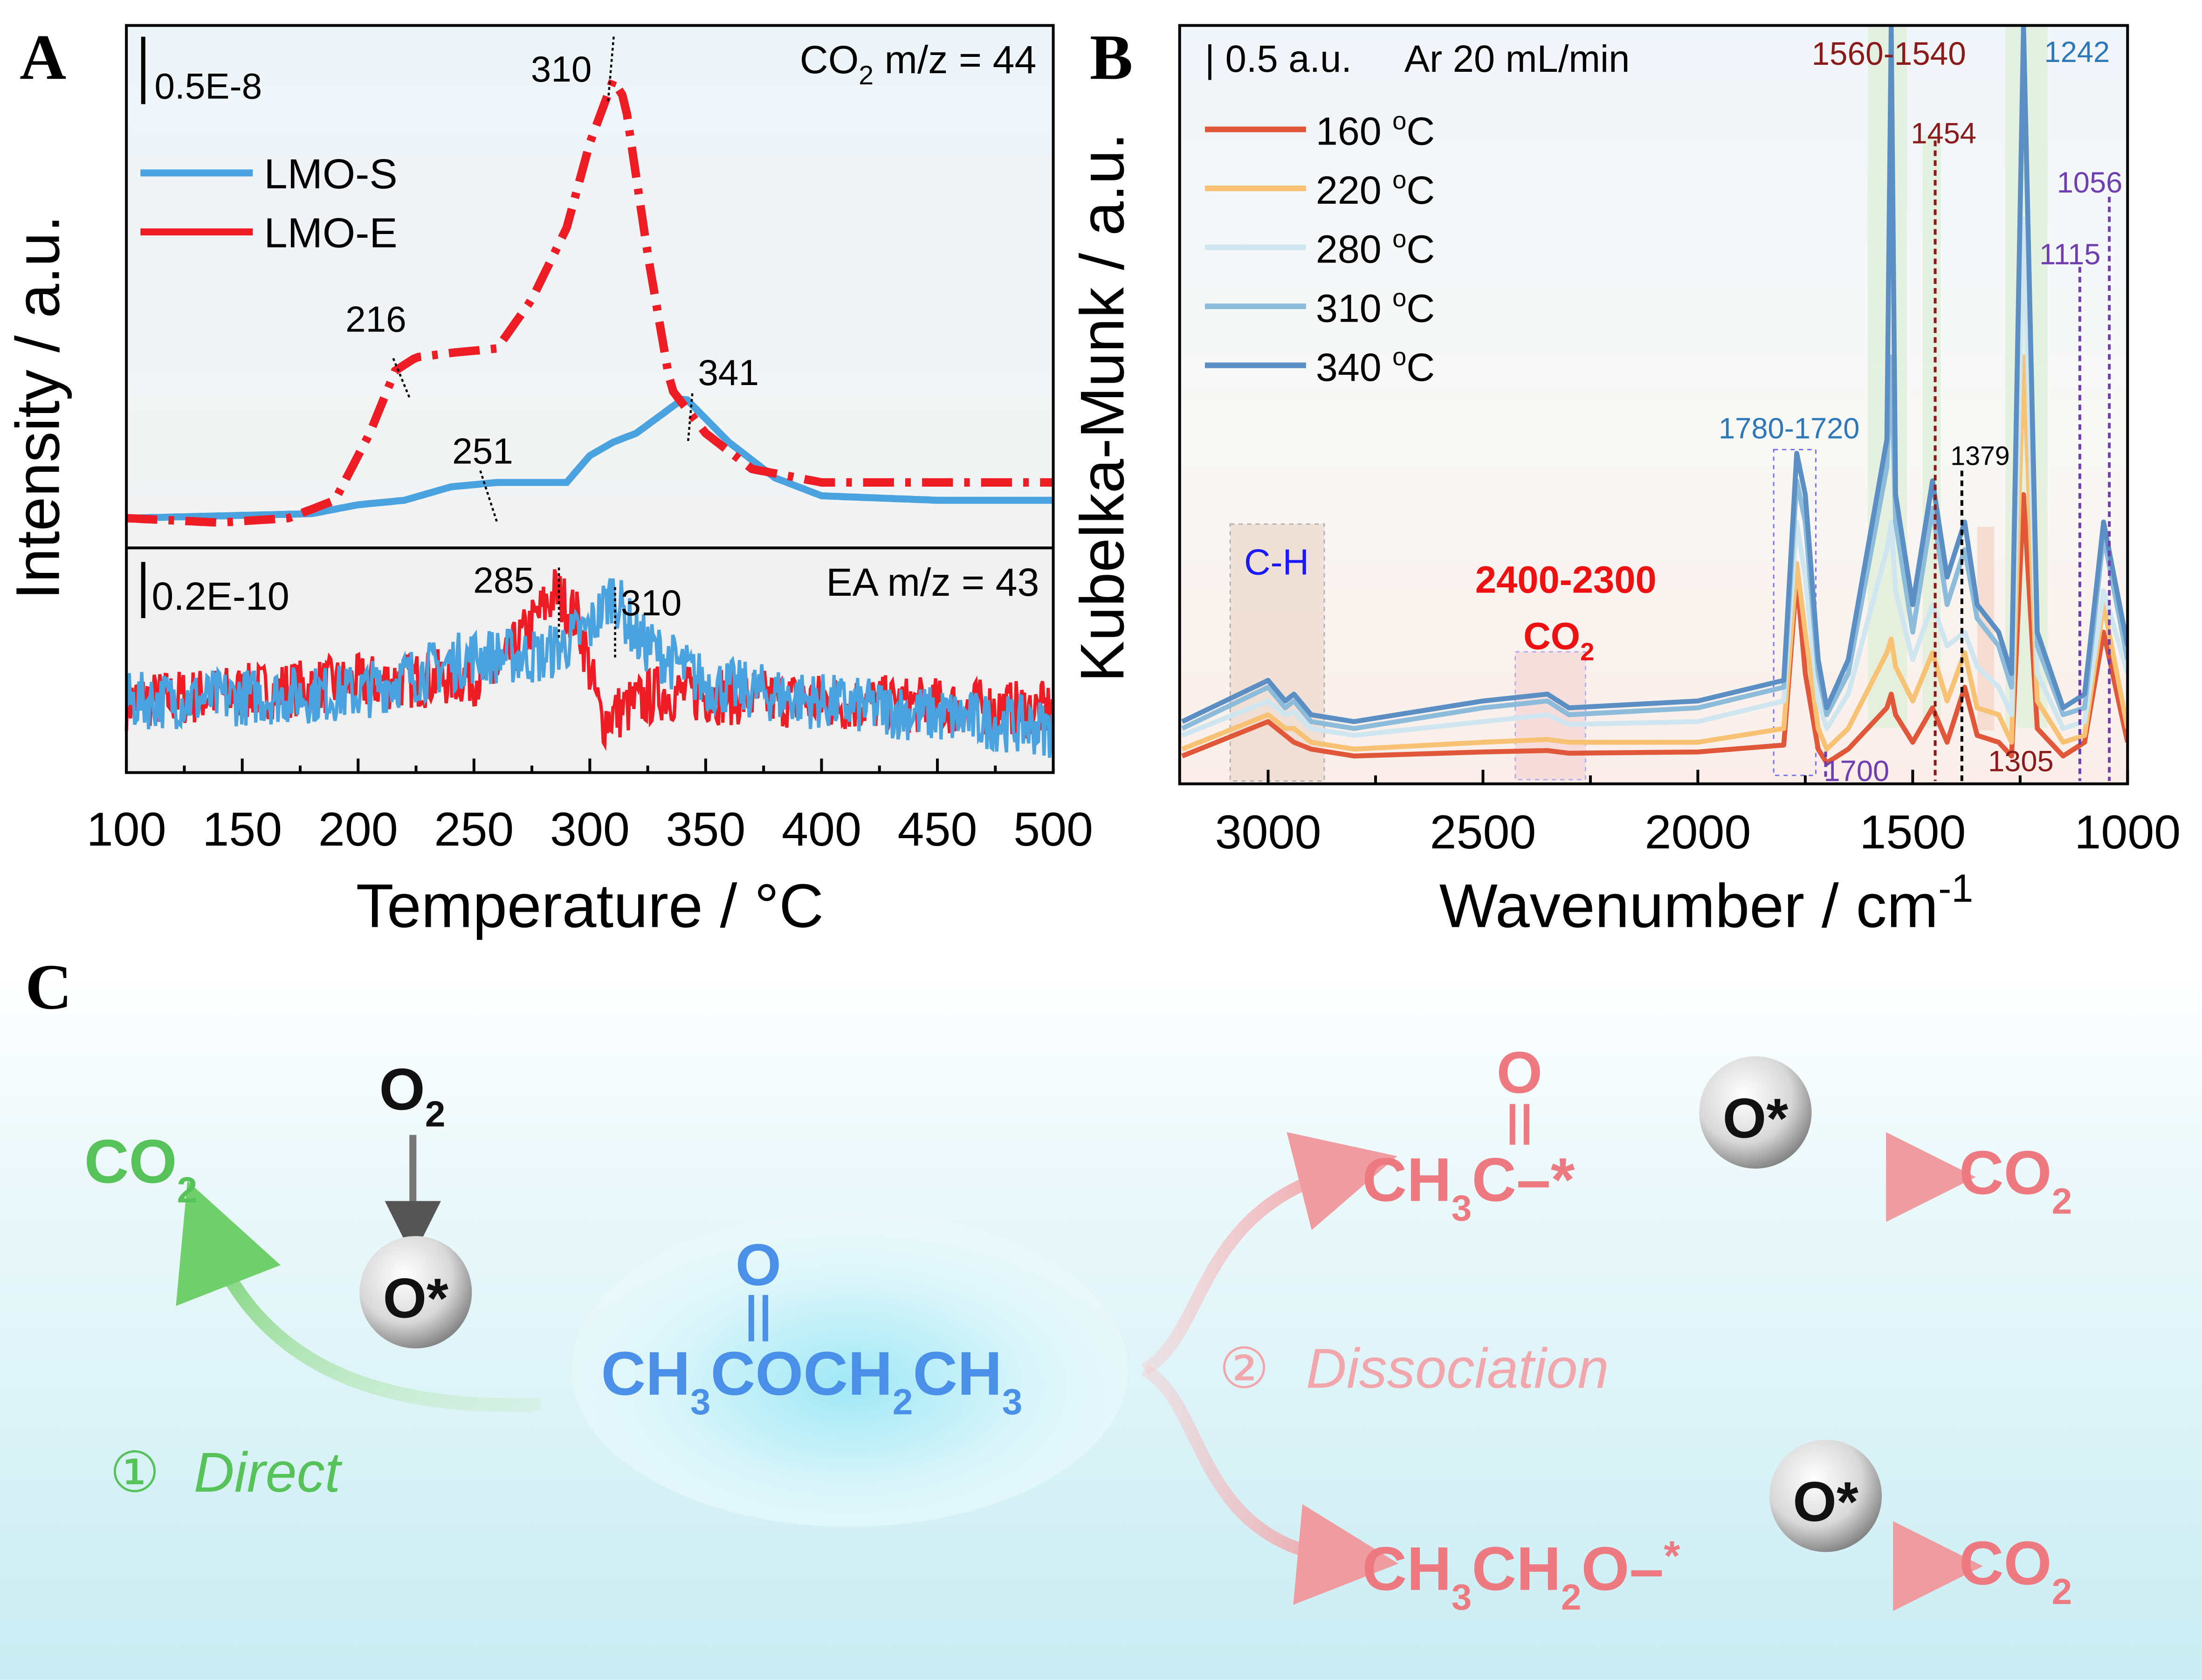 This screenshot has width=2202, height=1680. I want to click on x-tick-label-a: 350, so click(705, 829).